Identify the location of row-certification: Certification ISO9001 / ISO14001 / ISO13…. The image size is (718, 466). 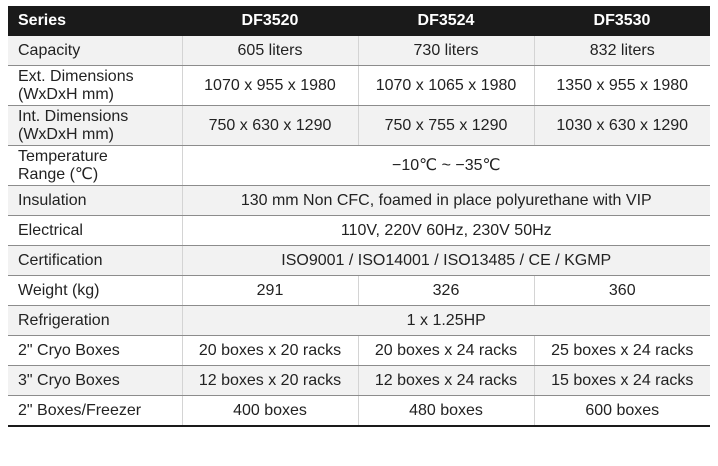
(359, 260).